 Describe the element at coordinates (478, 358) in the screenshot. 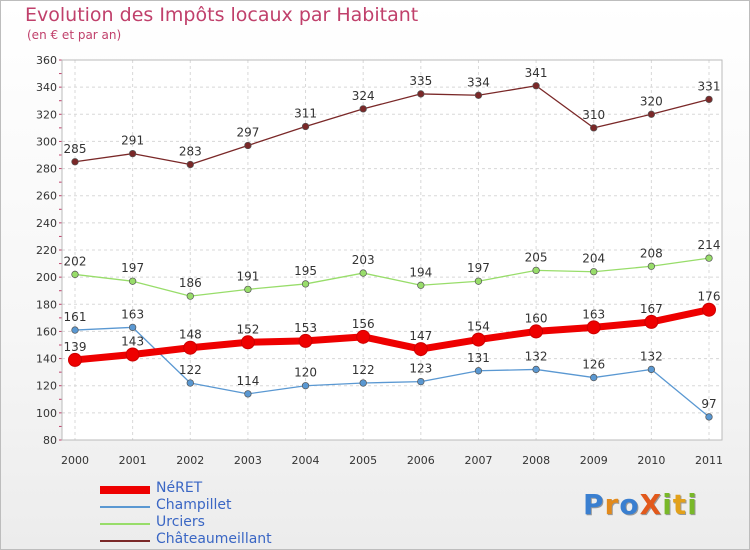

I see `data-label: 131` at that location.